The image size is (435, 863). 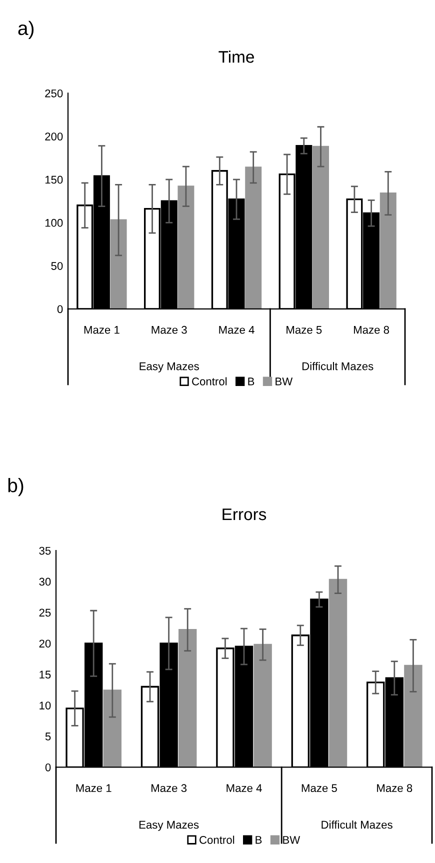 What do you see at coordinates (48, 736) in the screenshot?
I see `y-tick-label: 5` at bounding box center [48, 736].